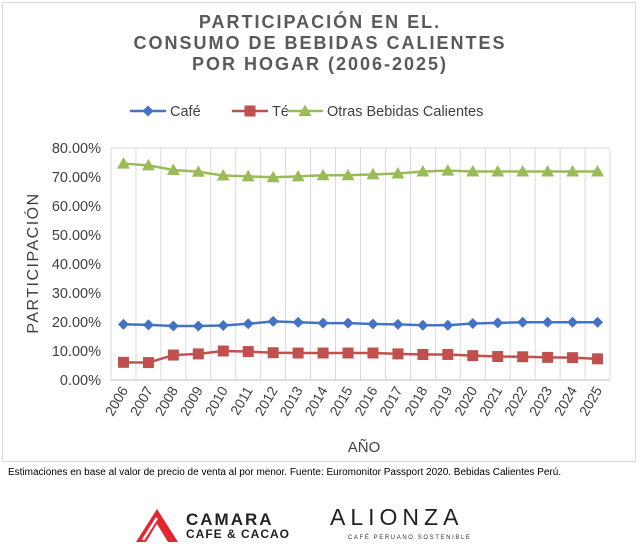 The image size is (640, 558). Describe the element at coordinates (391, 400) in the screenshot. I see `x-tick-label: 2017` at that location.